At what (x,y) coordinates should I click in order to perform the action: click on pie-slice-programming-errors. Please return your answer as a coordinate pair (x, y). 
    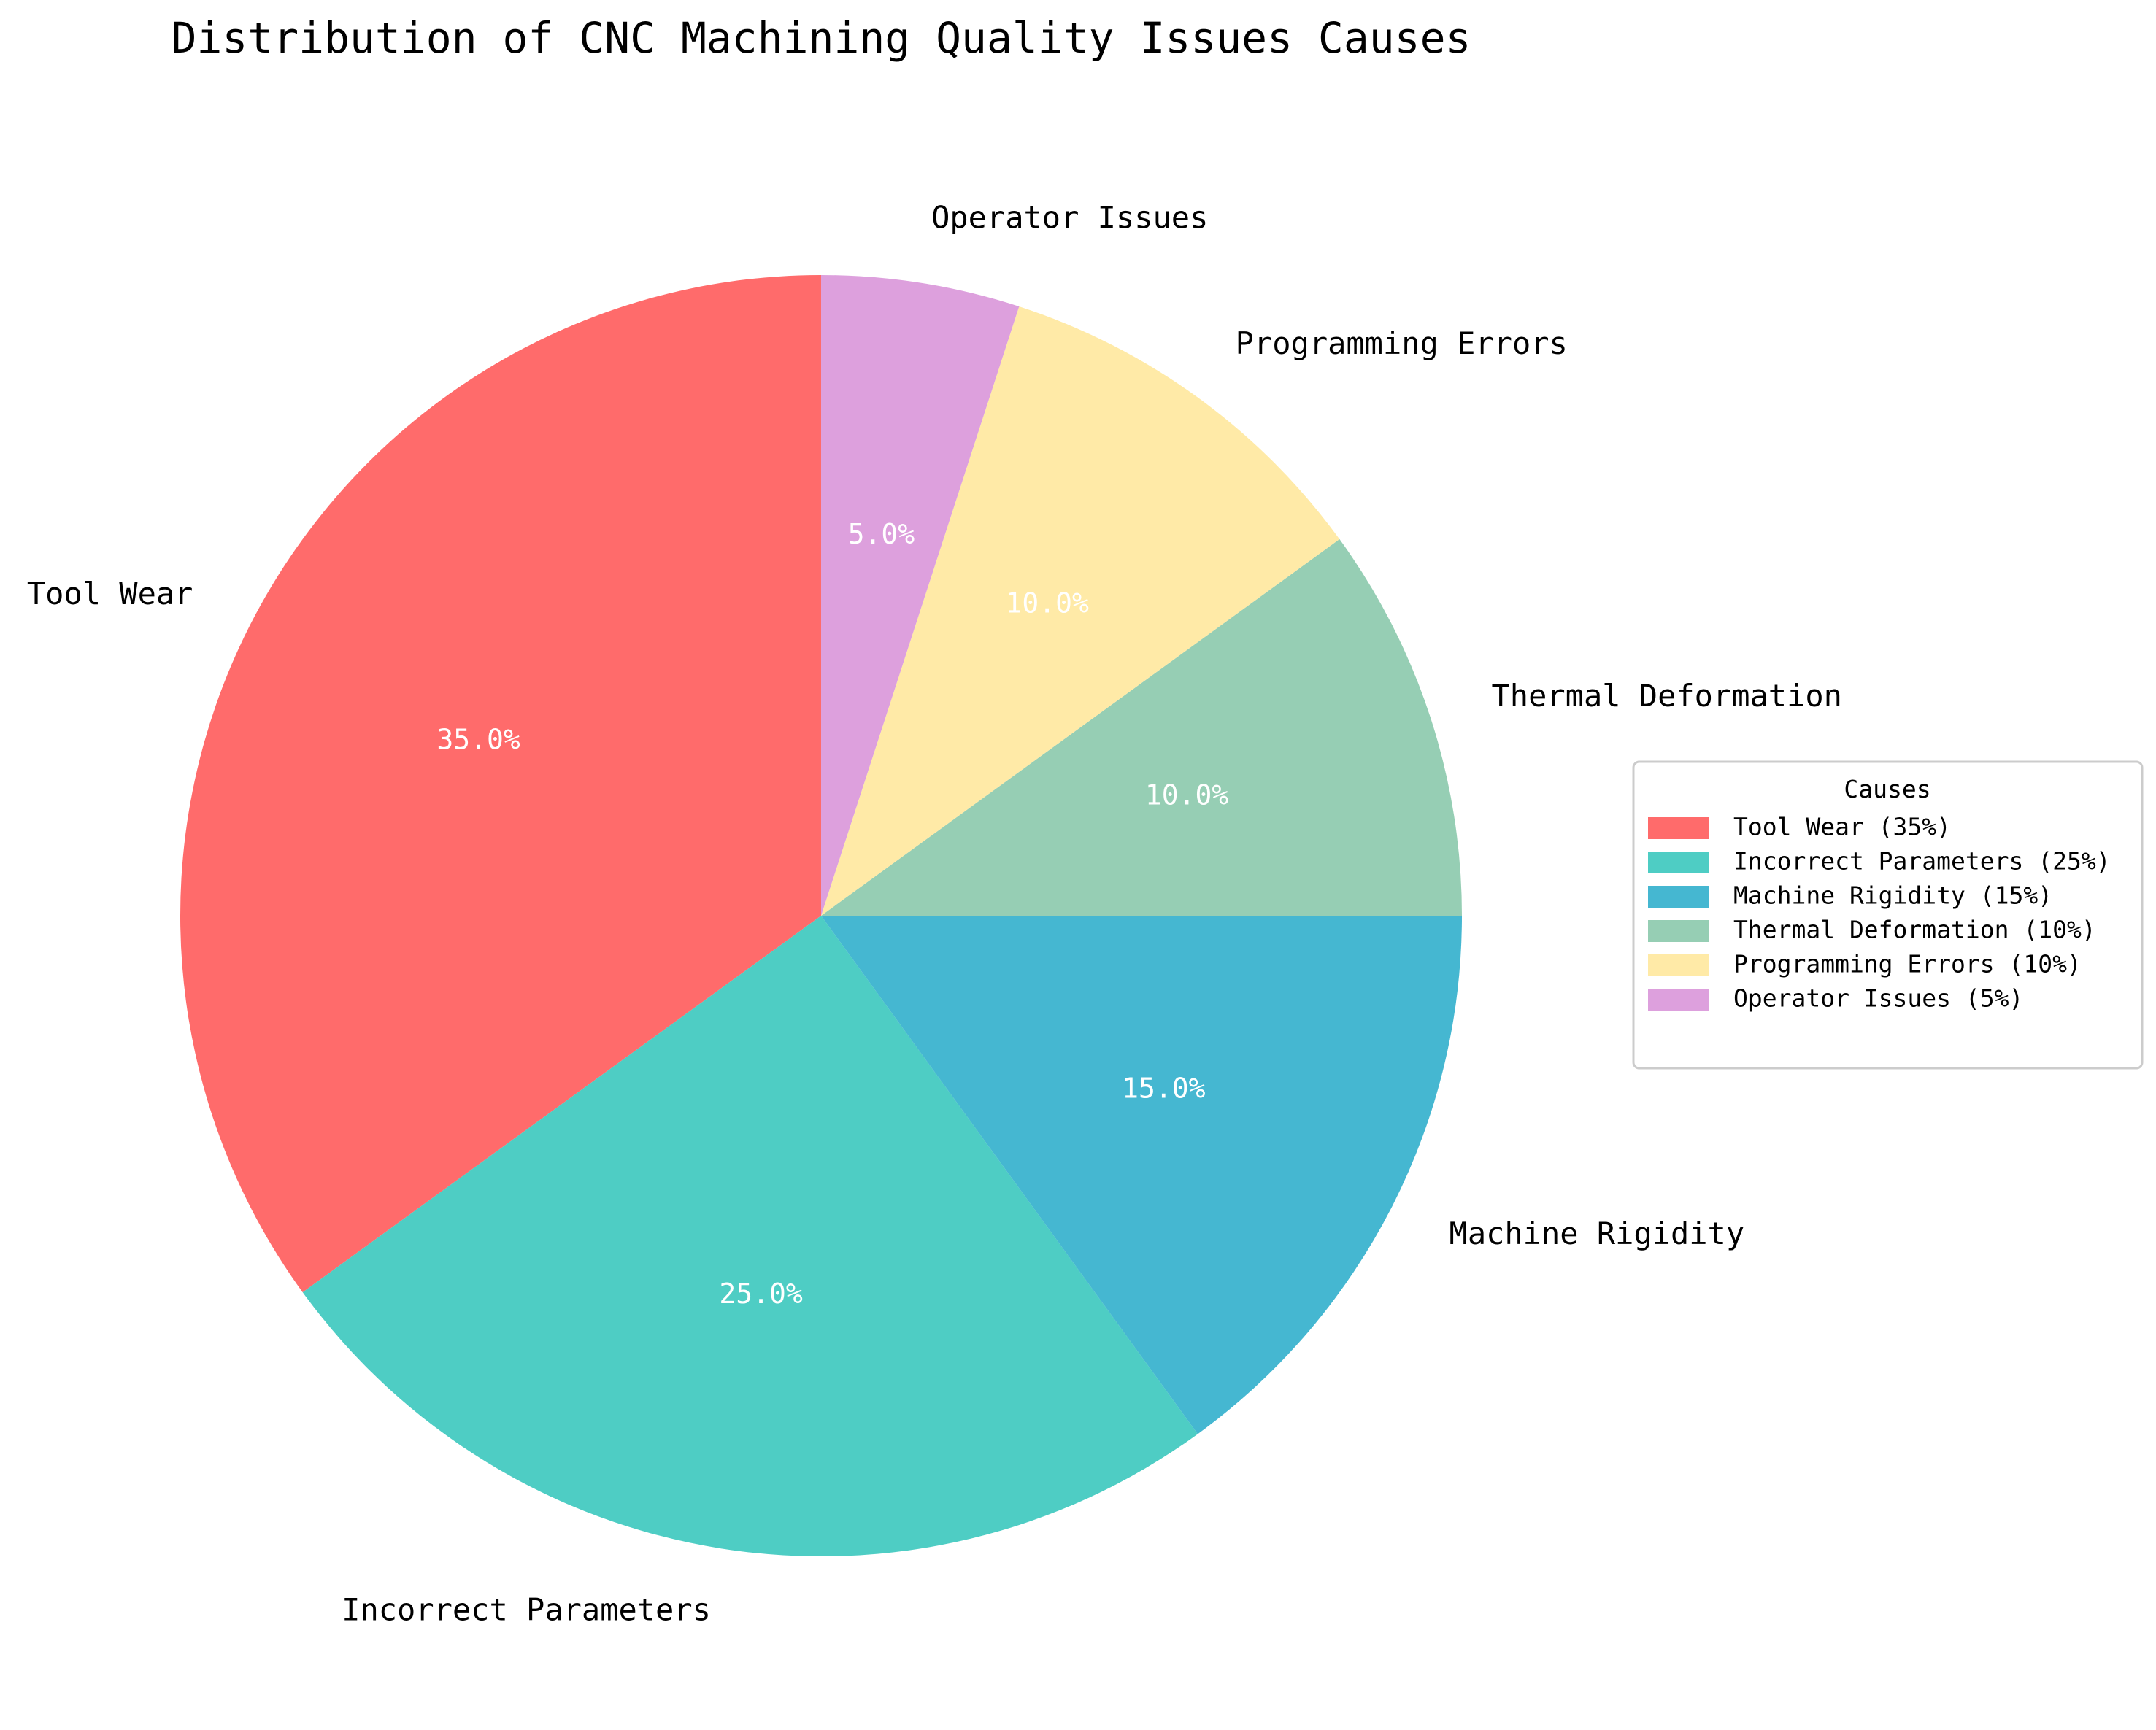
    Looking at the image, I should click on (1080, 611).